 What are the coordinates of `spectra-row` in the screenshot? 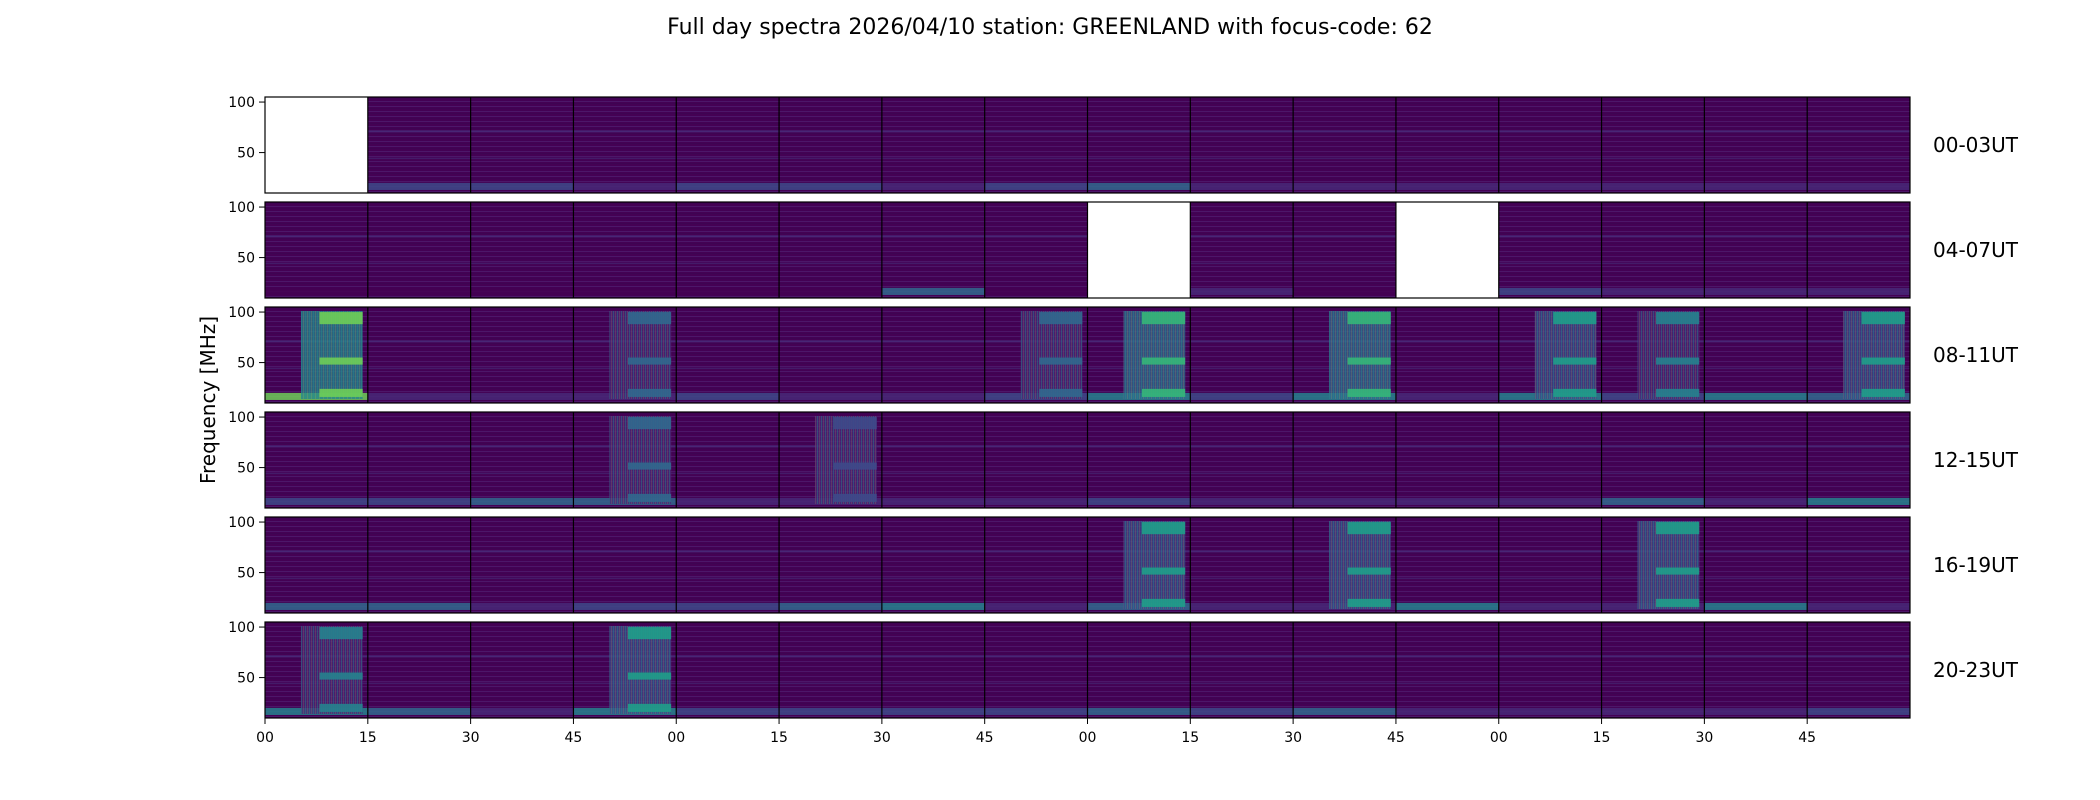 It's located at (1085, 250).